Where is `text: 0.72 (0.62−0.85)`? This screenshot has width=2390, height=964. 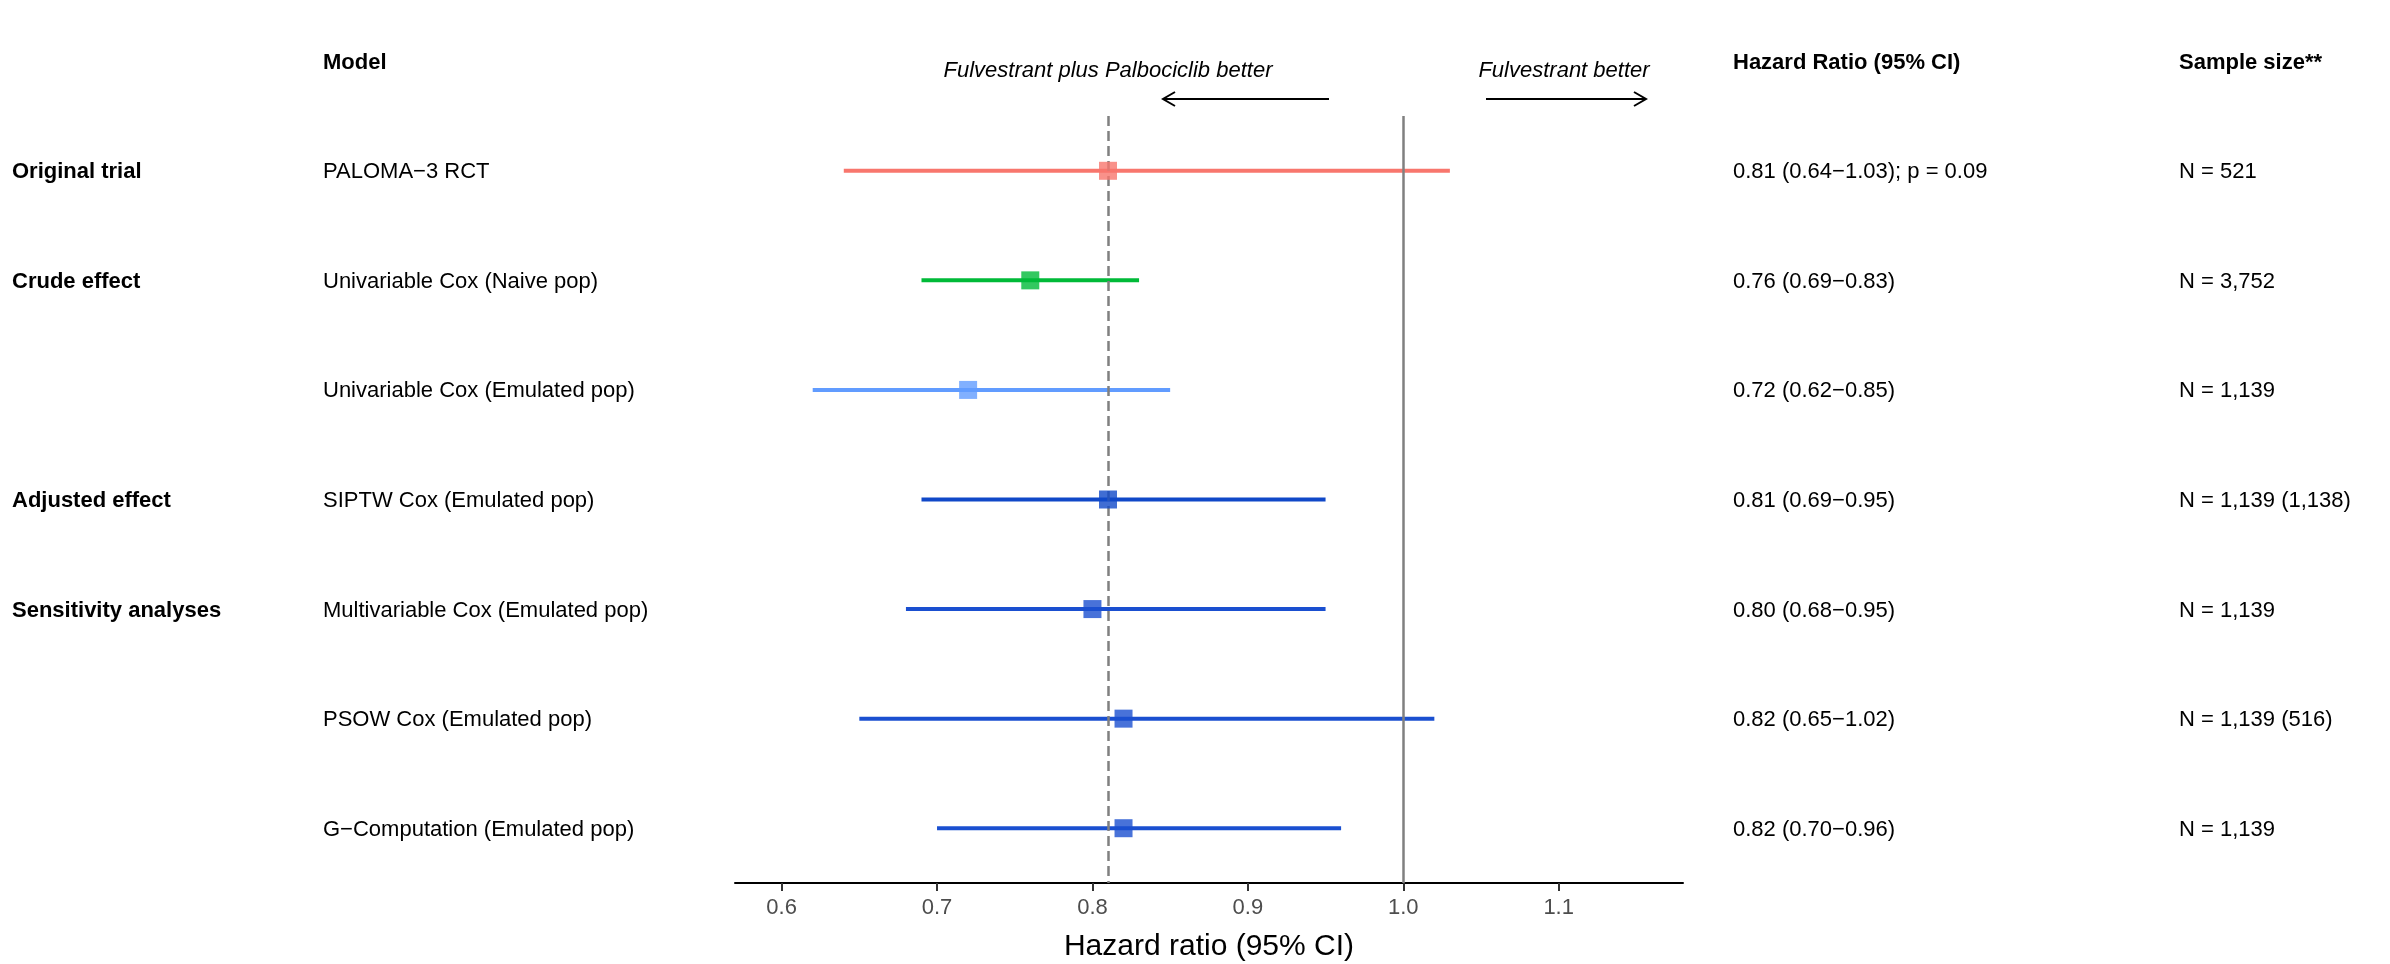
text: 0.72 (0.62−0.85) is located at coordinates (1814, 390).